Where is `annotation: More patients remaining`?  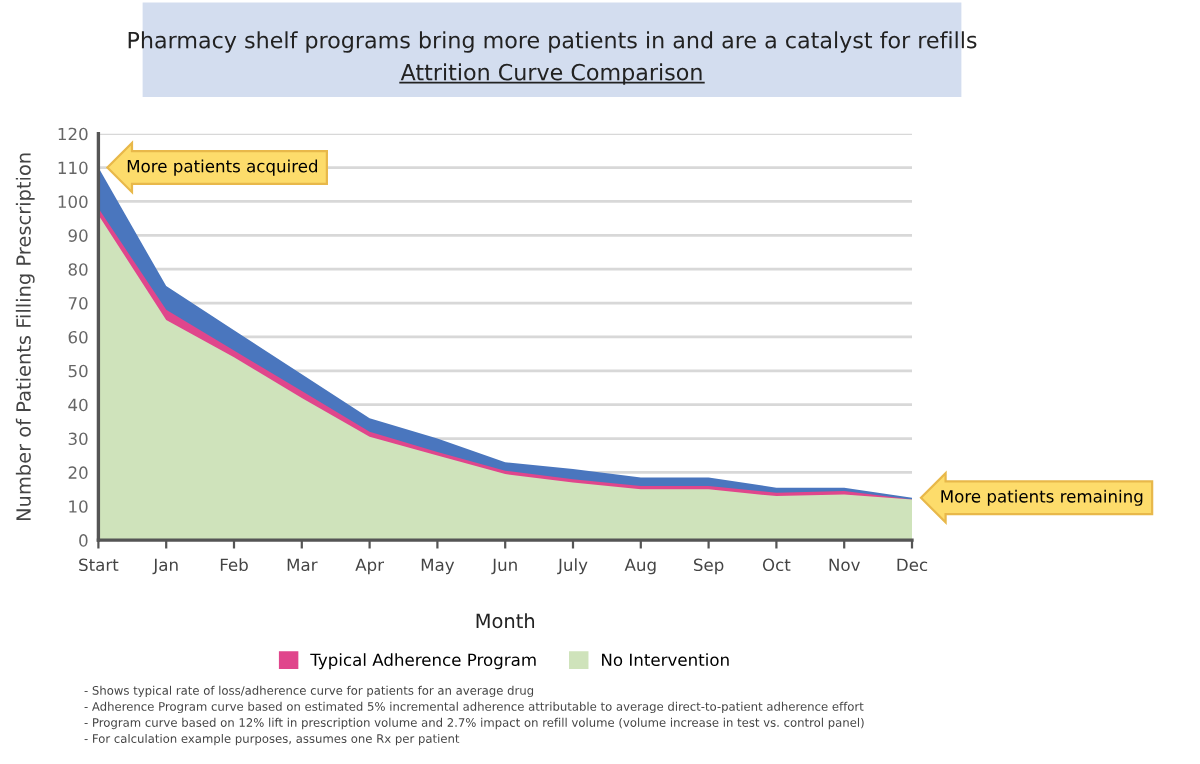
annotation: More patients remaining is located at coordinates (1042, 497).